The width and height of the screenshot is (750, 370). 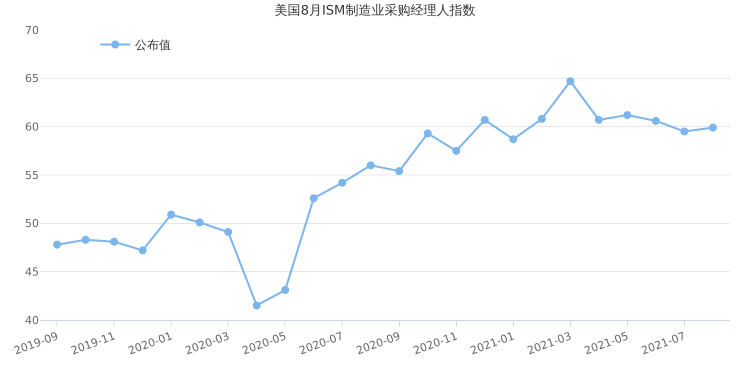 I want to click on y-tick-label: 55, so click(x=32, y=175).